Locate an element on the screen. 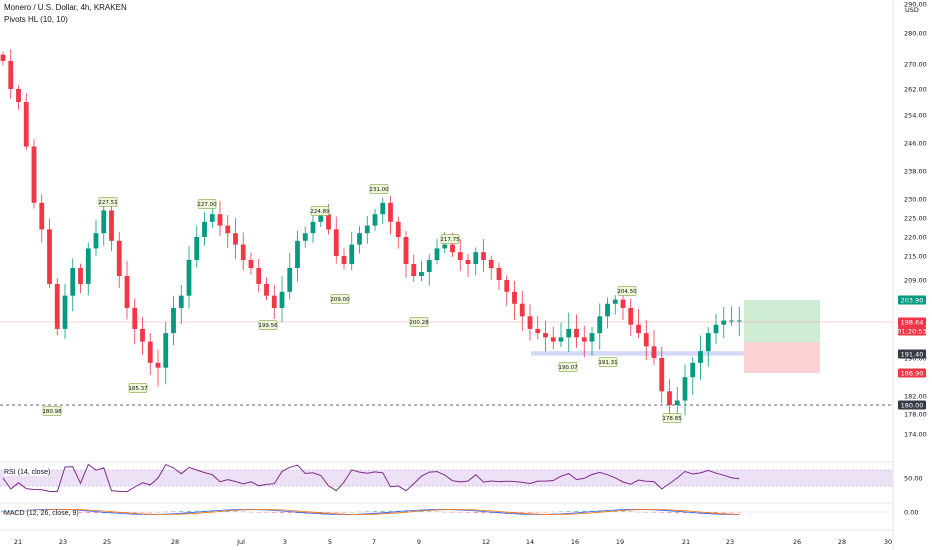 The image size is (932, 550). pivot-label-text: 185.37 is located at coordinates (138, 389).